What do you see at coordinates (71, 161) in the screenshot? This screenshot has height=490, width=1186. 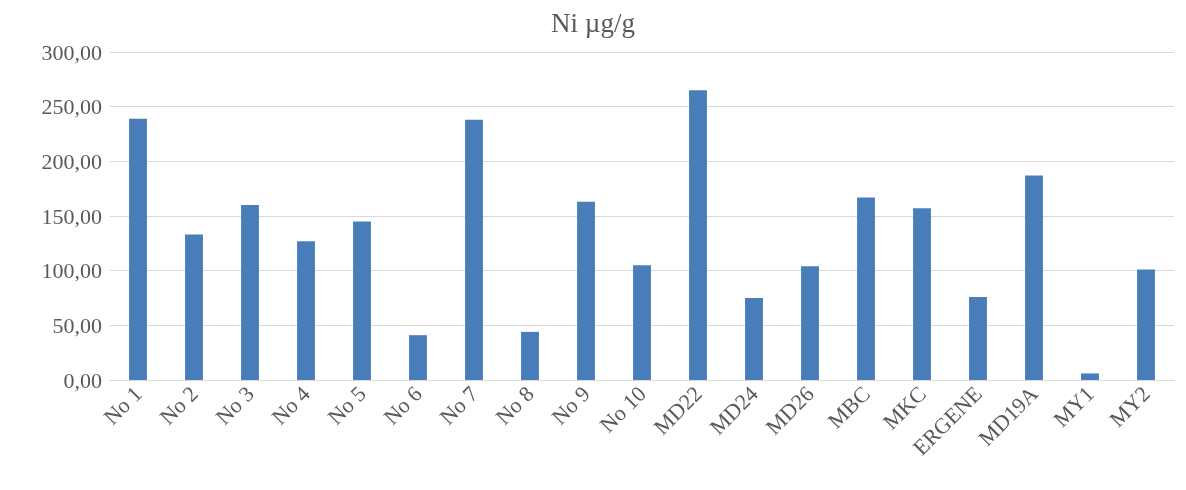 I see `y-tick-label: 200,00` at bounding box center [71, 161].